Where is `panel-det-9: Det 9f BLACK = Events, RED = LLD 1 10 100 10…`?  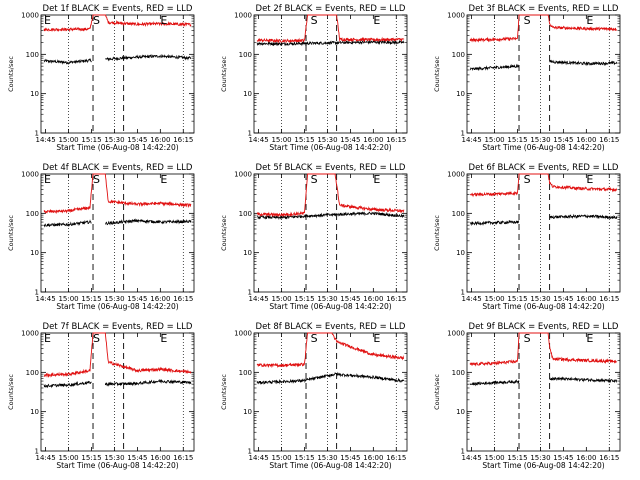 panel-det-9: Det 9f BLACK = Events, RED = LLD 1 10 100 10… is located at coordinates (527, 396).